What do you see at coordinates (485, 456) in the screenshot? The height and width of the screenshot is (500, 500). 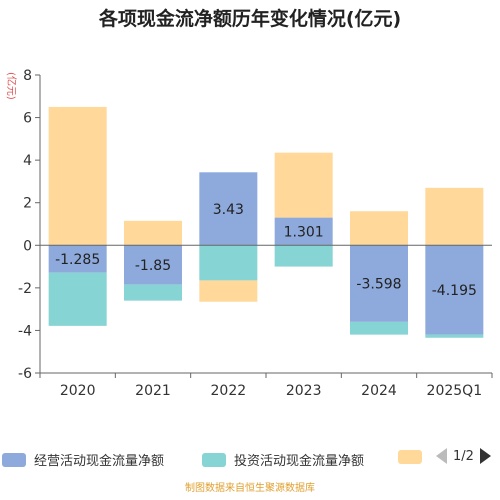 I see `pager-next-icon` at bounding box center [485, 456].